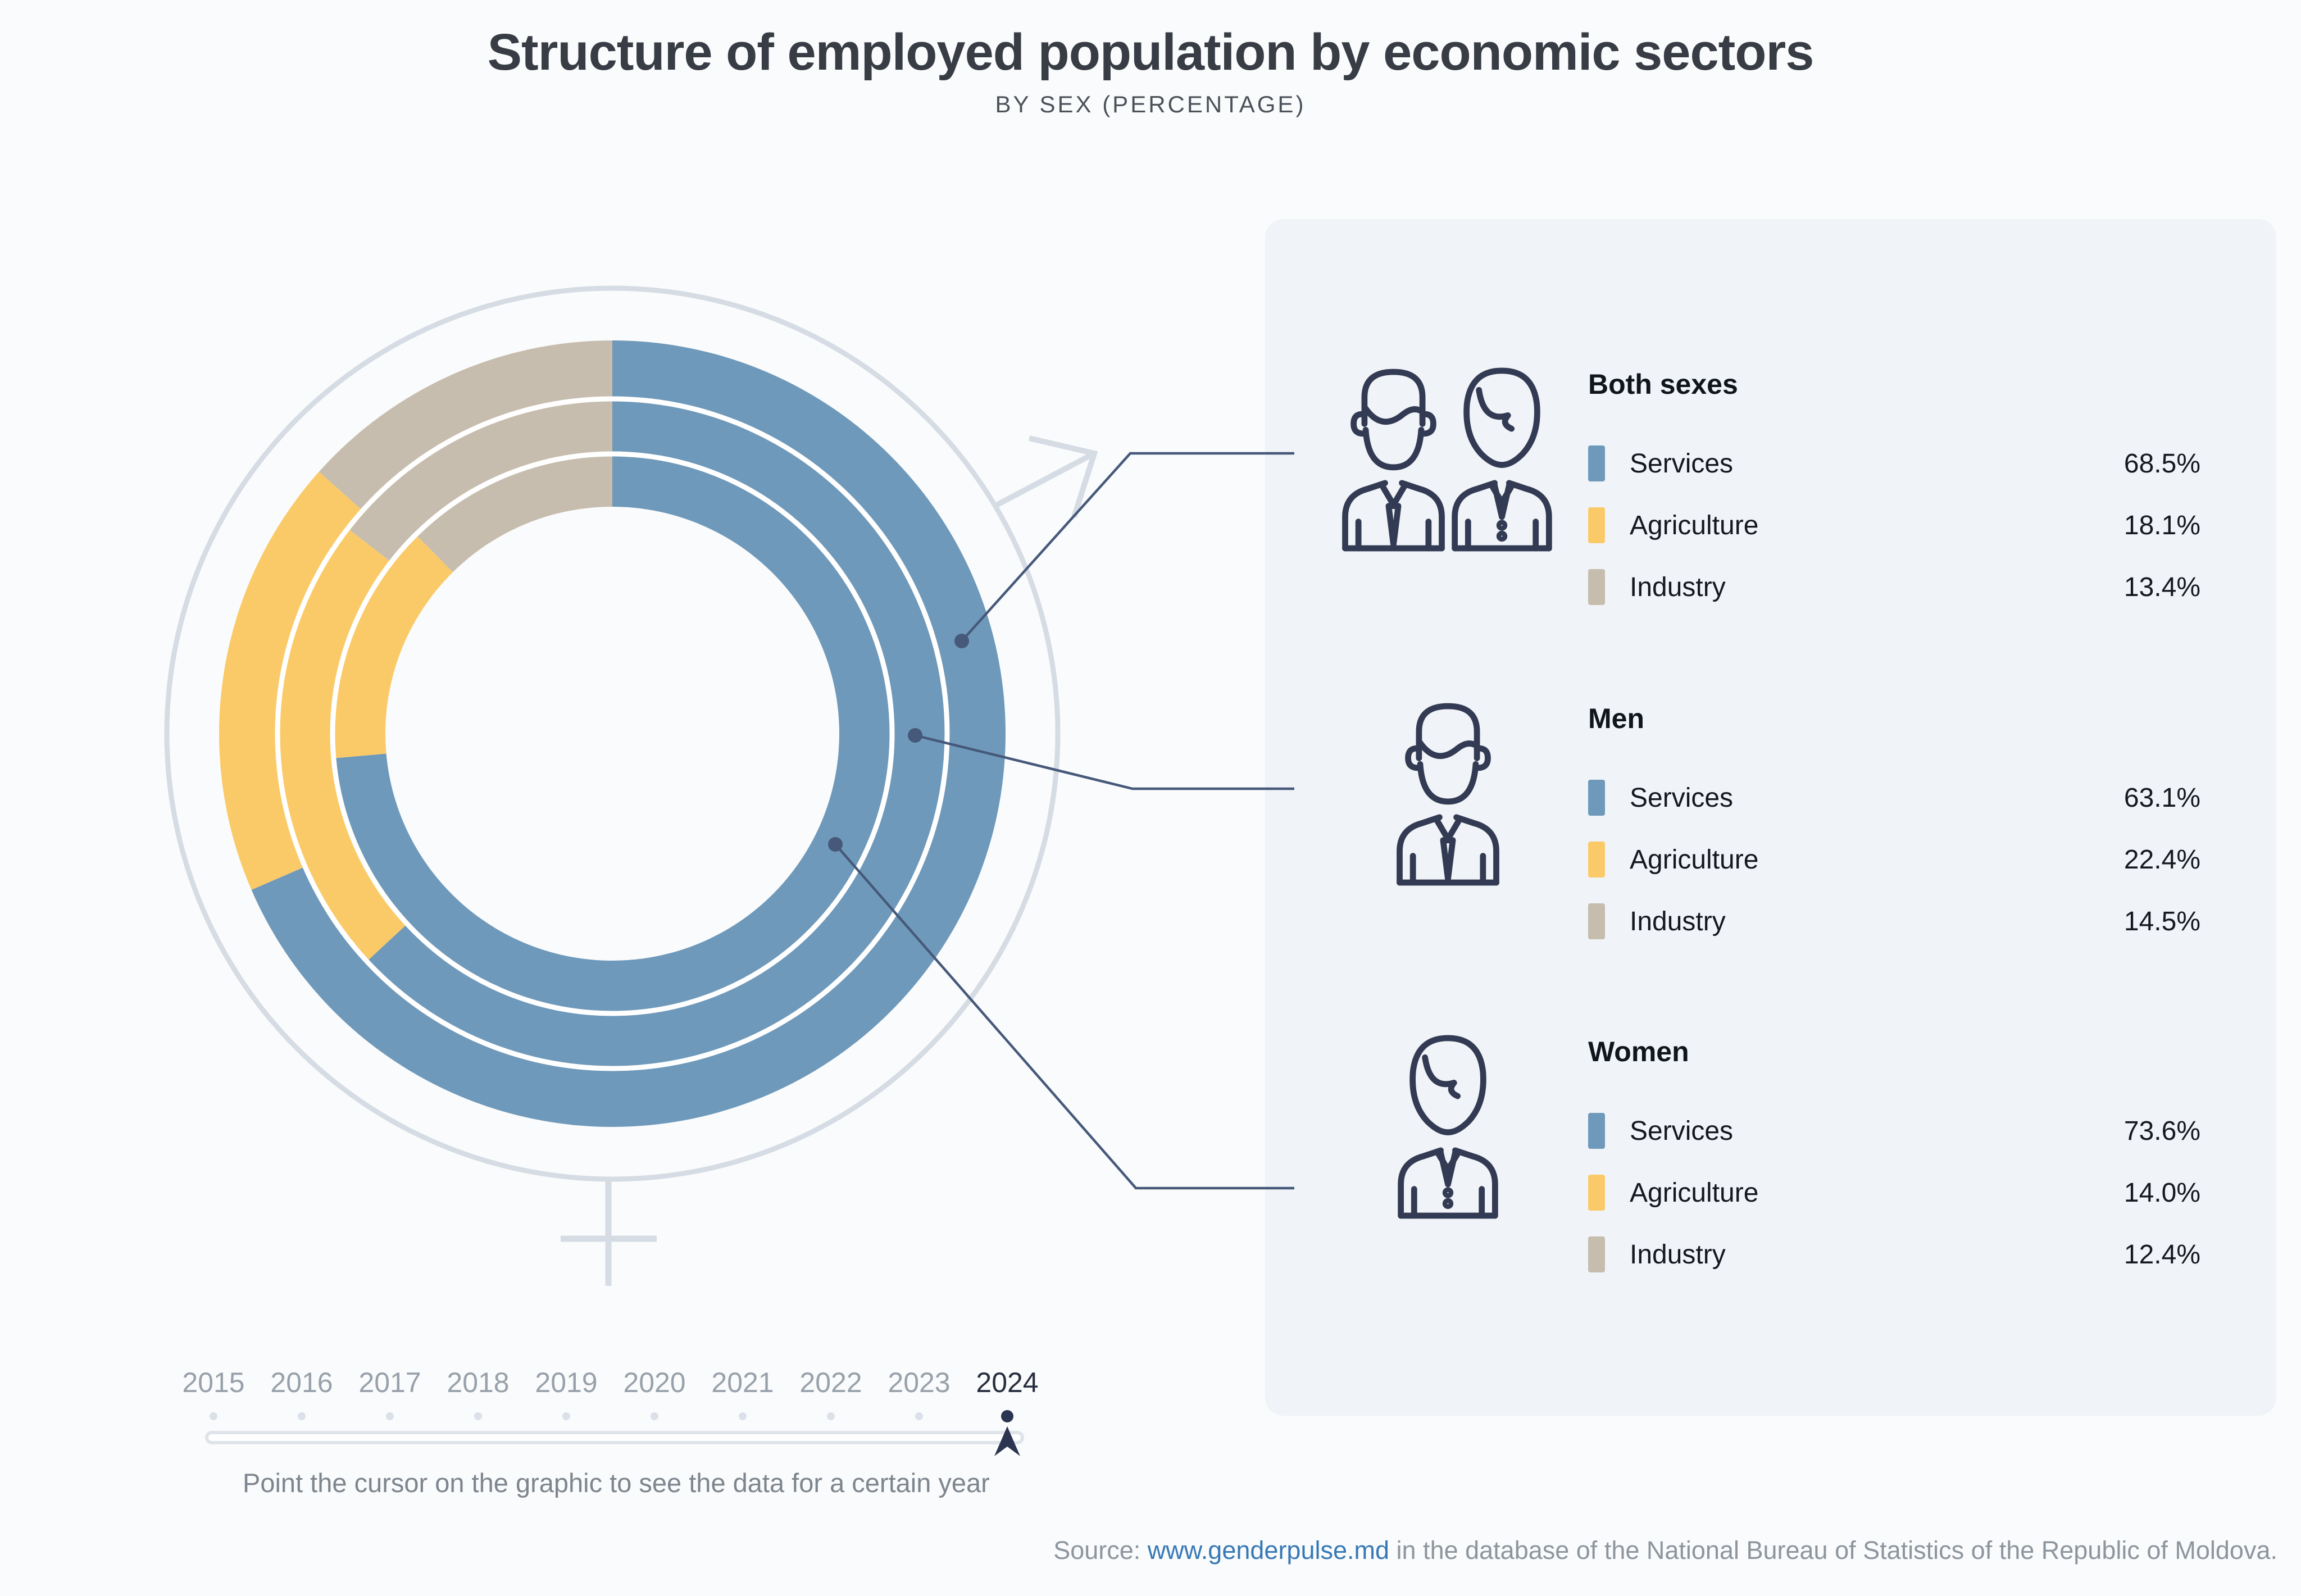 This screenshot has width=2301, height=1596. I want to click on legend-row: Agriculture 18.1%, so click(1894, 525).